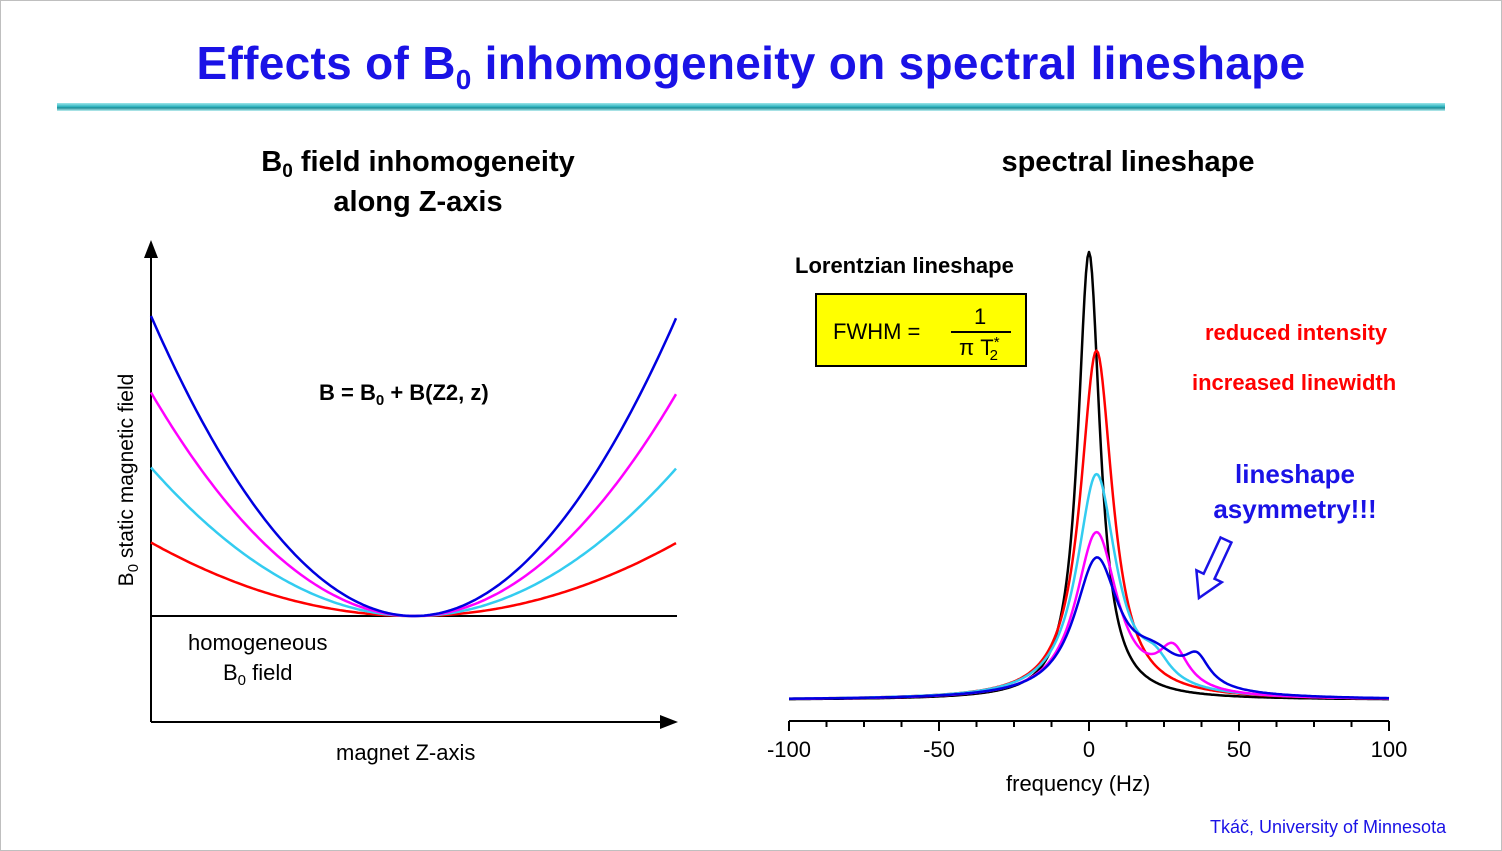 This screenshot has width=1502, height=851. What do you see at coordinates (1089, 749) in the screenshot?
I see `x-tick-label: 0` at bounding box center [1089, 749].